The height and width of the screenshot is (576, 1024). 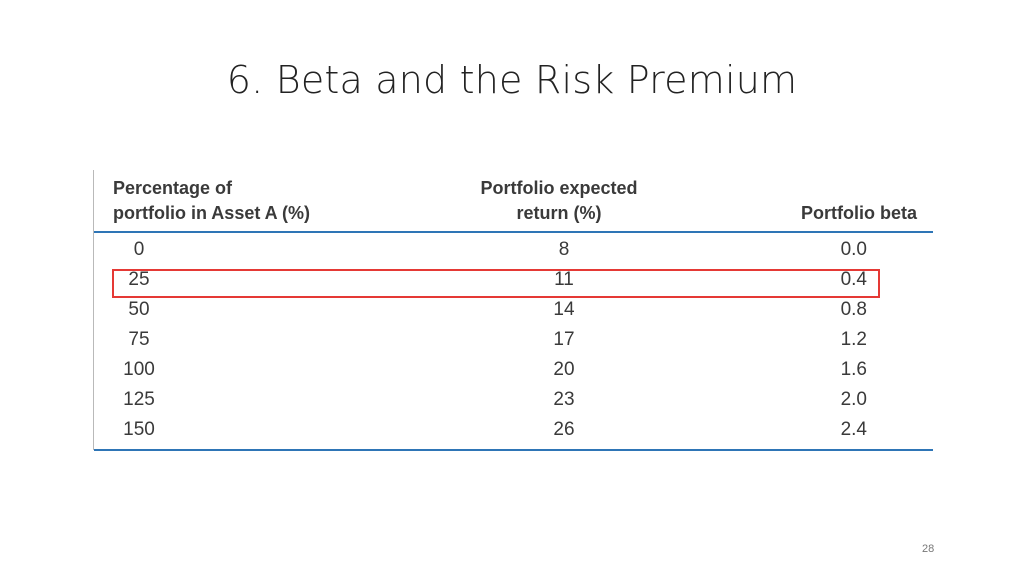 I want to click on cell-expected-return: 17, so click(x=564, y=339).